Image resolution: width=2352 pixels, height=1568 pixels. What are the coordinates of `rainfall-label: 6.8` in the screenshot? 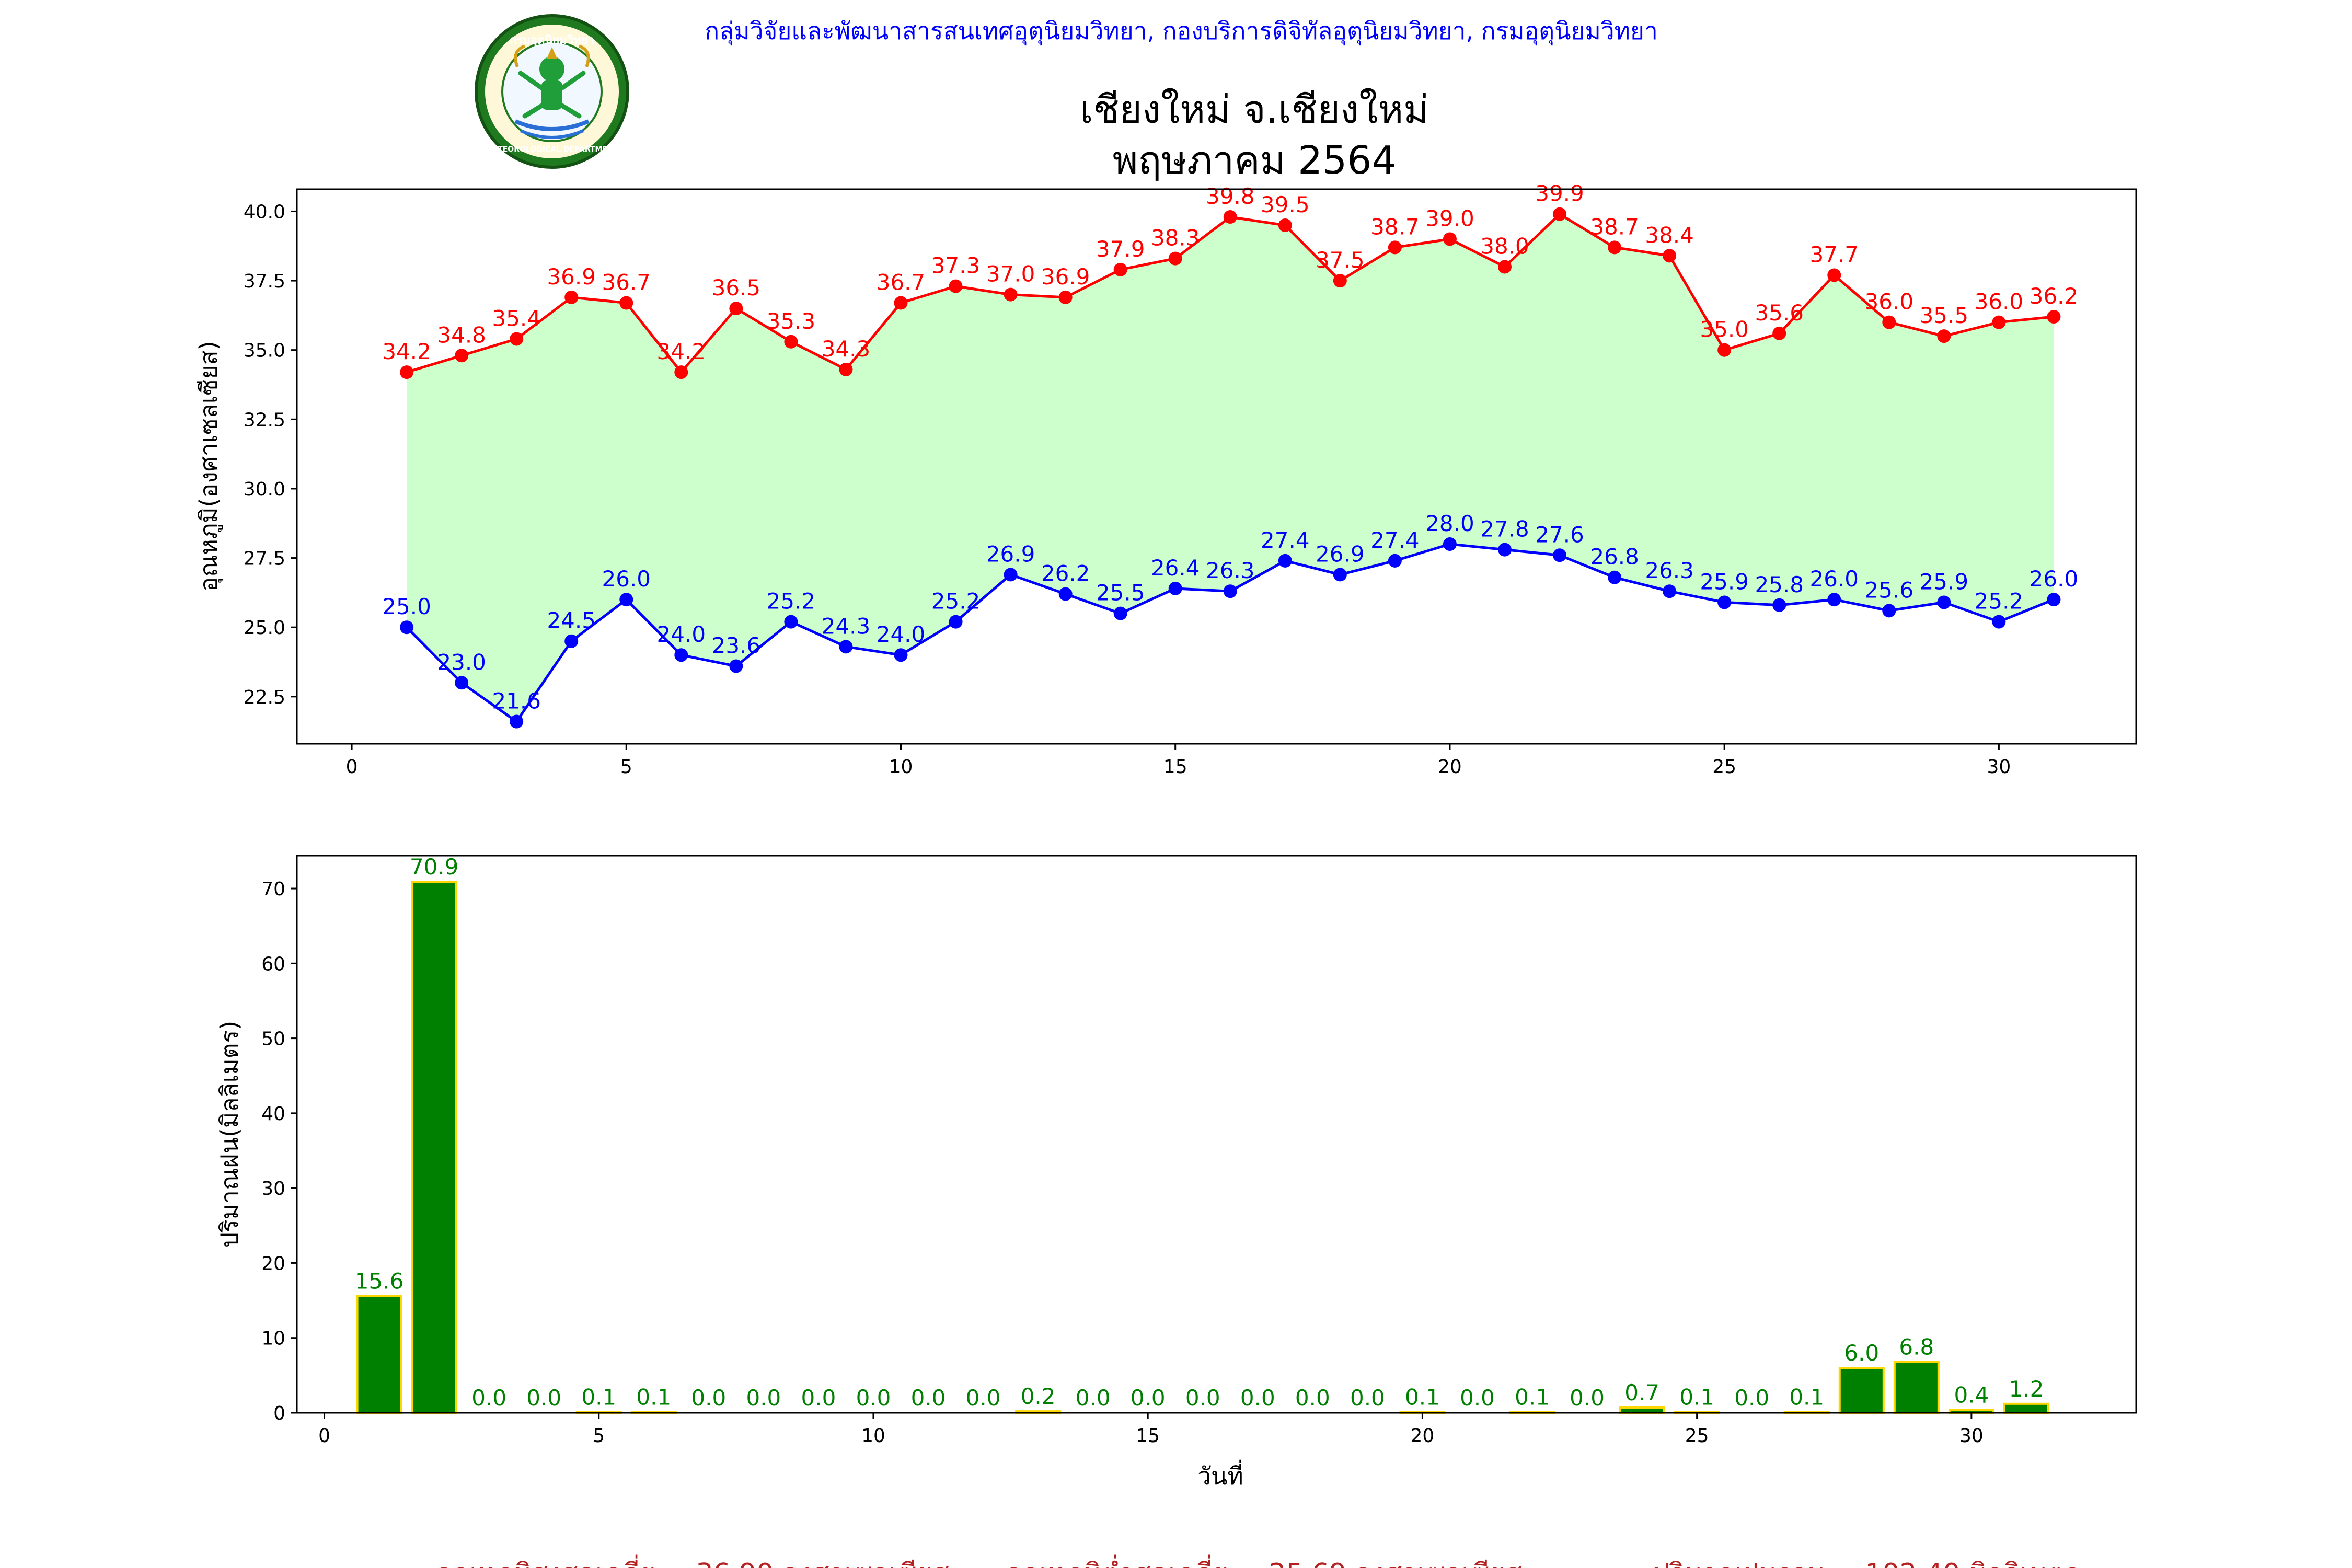 It's located at (1916, 1347).